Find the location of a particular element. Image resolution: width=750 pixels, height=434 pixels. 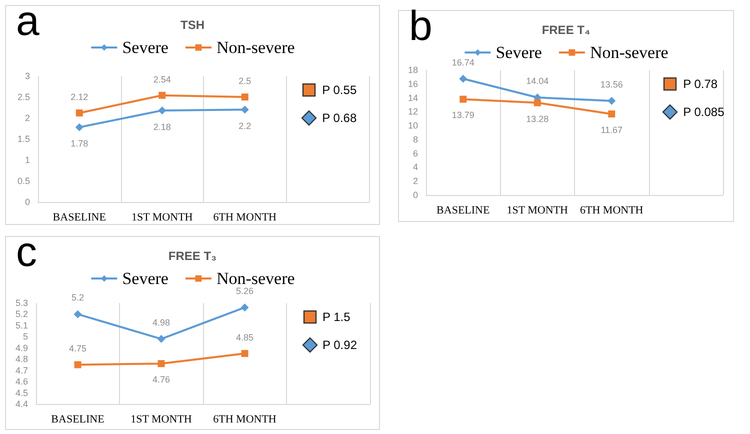

data-label: 2.5 is located at coordinates (245, 81).